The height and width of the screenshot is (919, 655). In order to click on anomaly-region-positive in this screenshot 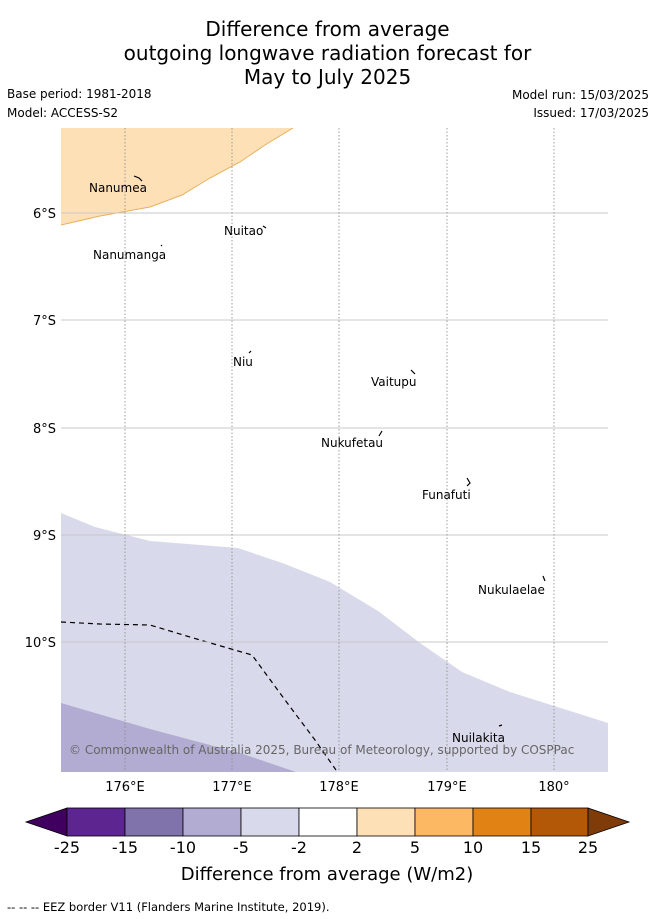, I will do `click(177, 176)`.